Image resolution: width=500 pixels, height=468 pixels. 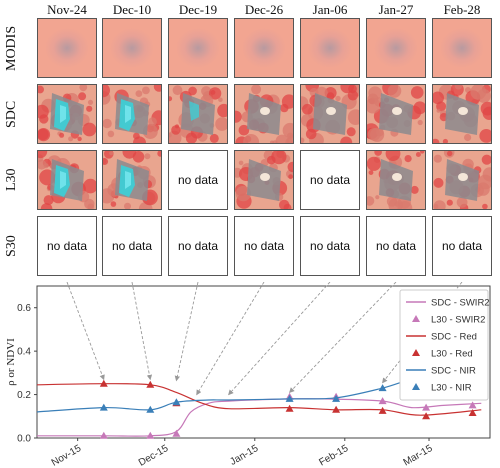 What do you see at coordinates (460, 303) in the screenshot?
I see `legend-entry: SDC - SWIR2` at bounding box center [460, 303].